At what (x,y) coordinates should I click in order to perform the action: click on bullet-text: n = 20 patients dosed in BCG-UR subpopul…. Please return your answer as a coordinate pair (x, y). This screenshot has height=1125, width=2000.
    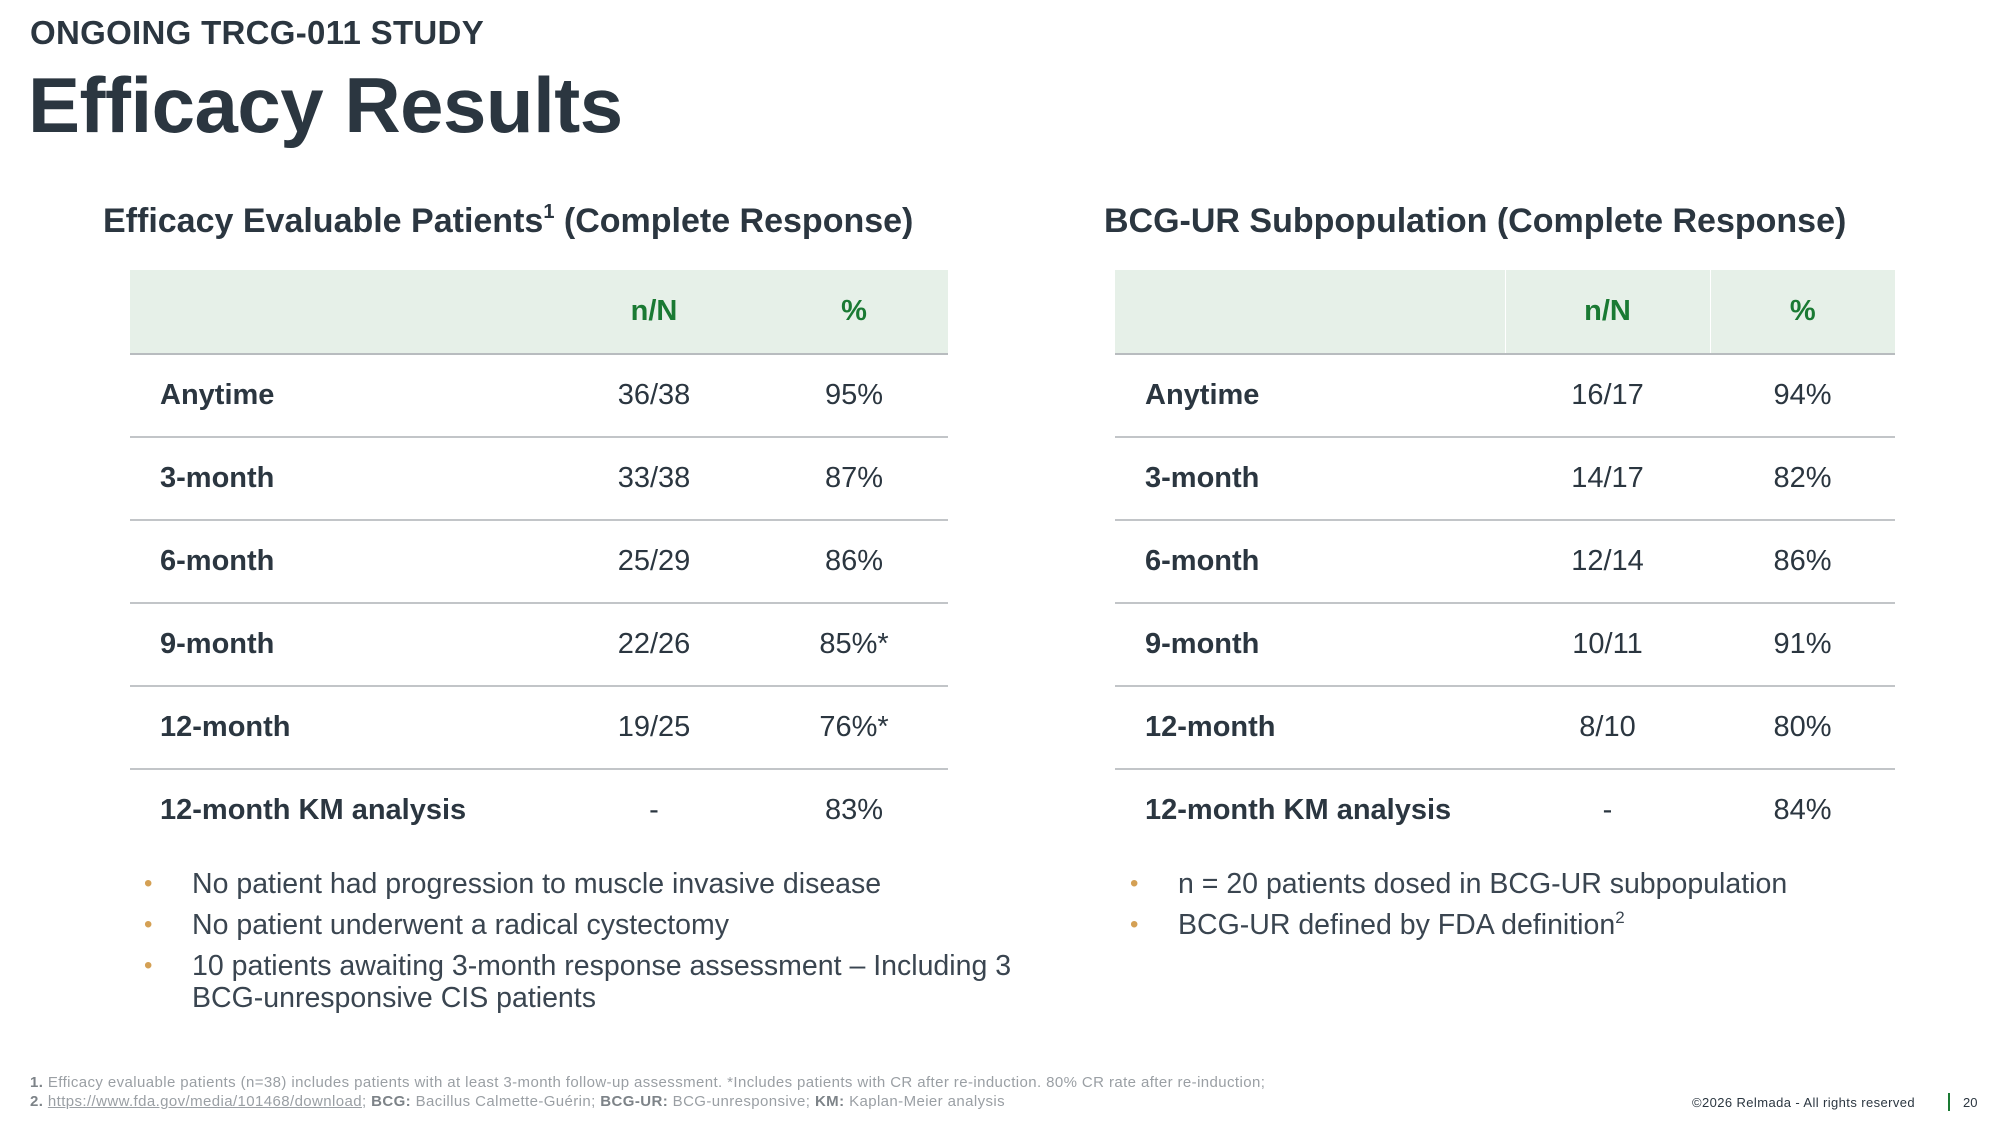
    Looking at the image, I should click on (1483, 884).